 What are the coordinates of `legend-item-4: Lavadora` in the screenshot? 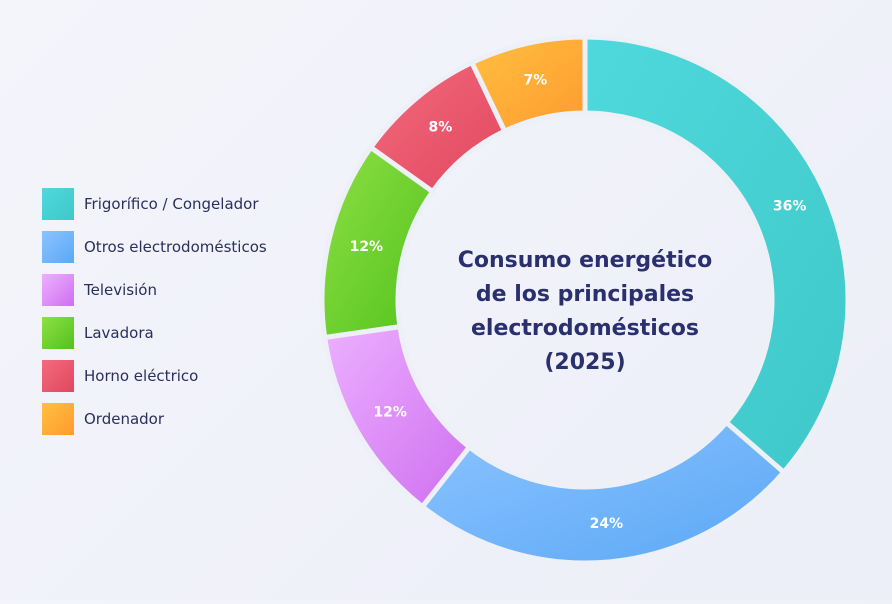 It's located at (154, 333).